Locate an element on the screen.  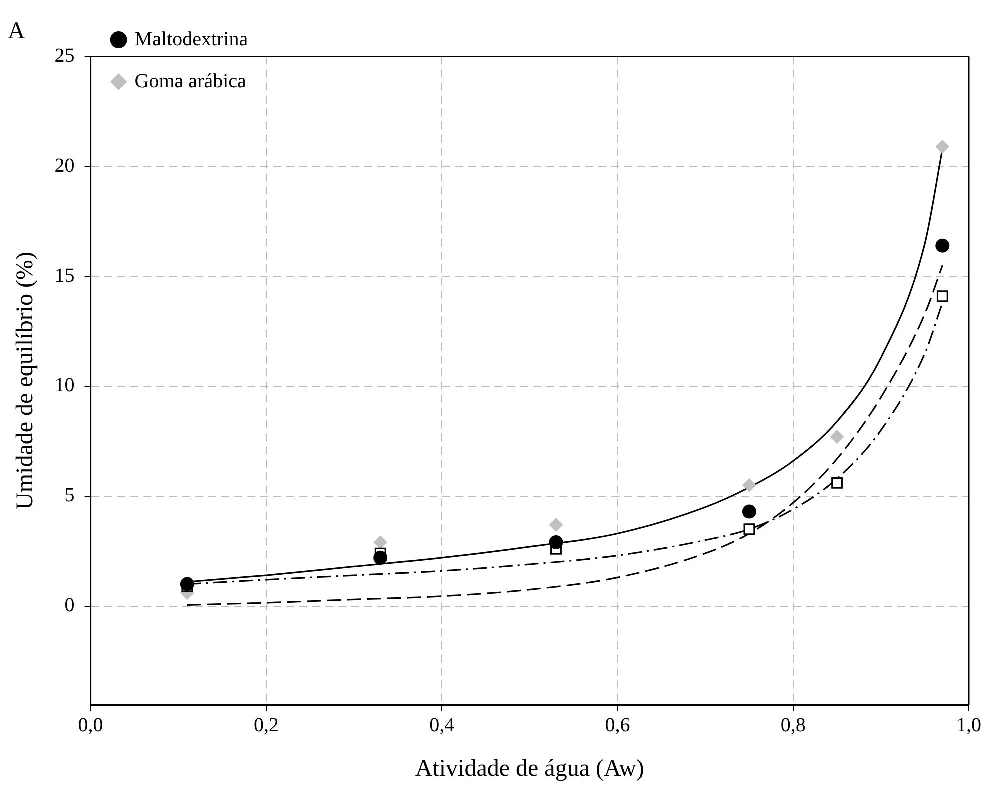
chart-title: A is located at coordinates (17, 31).